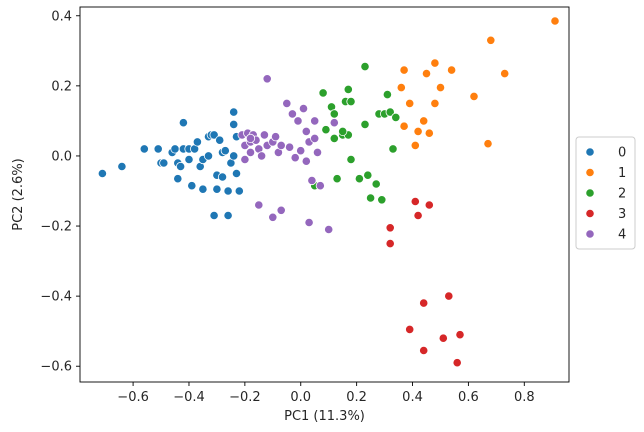 This screenshot has height=432, width=644. Describe the element at coordinates (356, 397) in the screenshot. I see `x-tick-label: 0.2` at that location.